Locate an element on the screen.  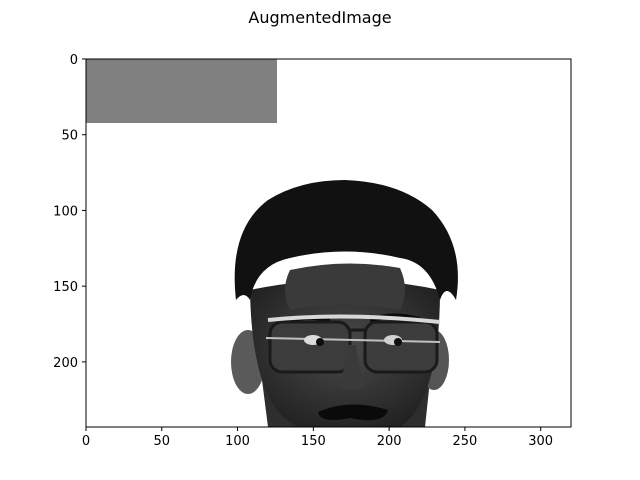
x-tick-label: 0 is located at coordinates (86, 441).